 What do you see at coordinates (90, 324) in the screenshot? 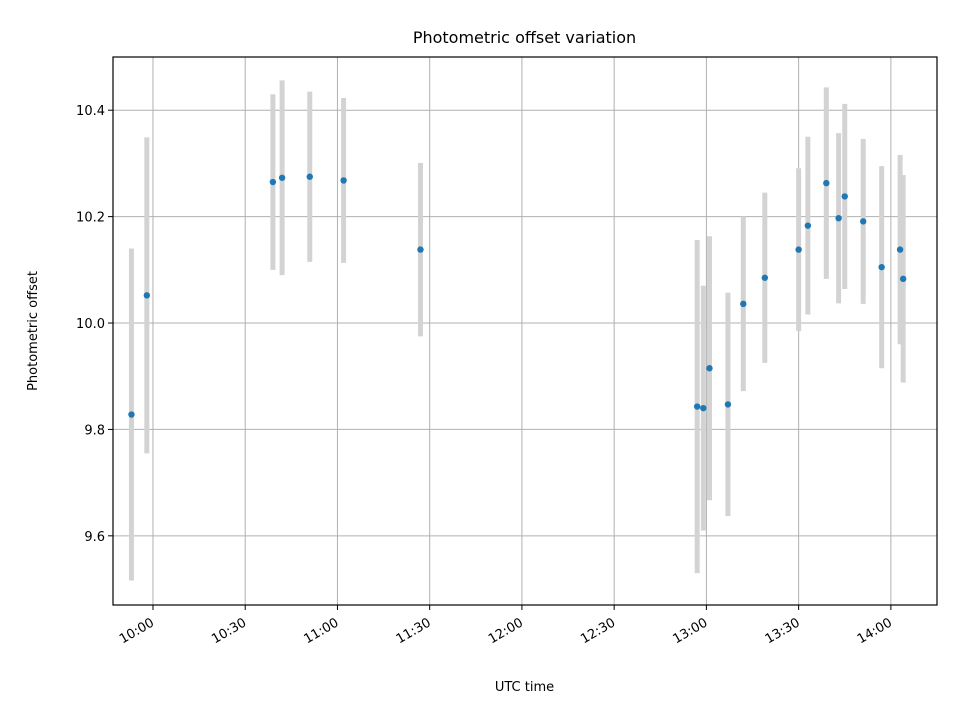
I see `y-tick-label: 10.0` at bounding box center [90, 324].